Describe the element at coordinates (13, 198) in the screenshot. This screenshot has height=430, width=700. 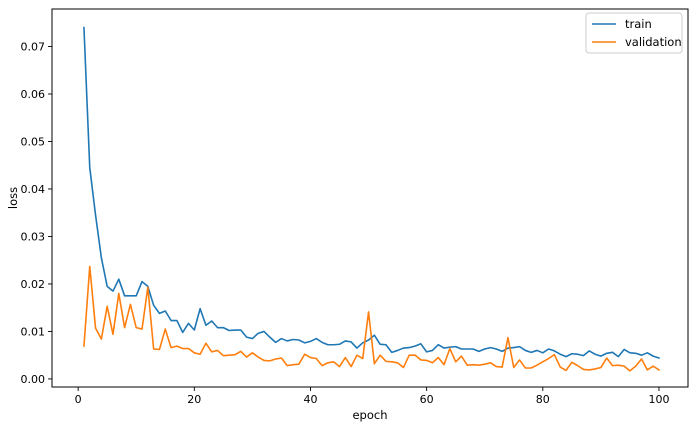
I see `y-axis-label: loss` at that location.